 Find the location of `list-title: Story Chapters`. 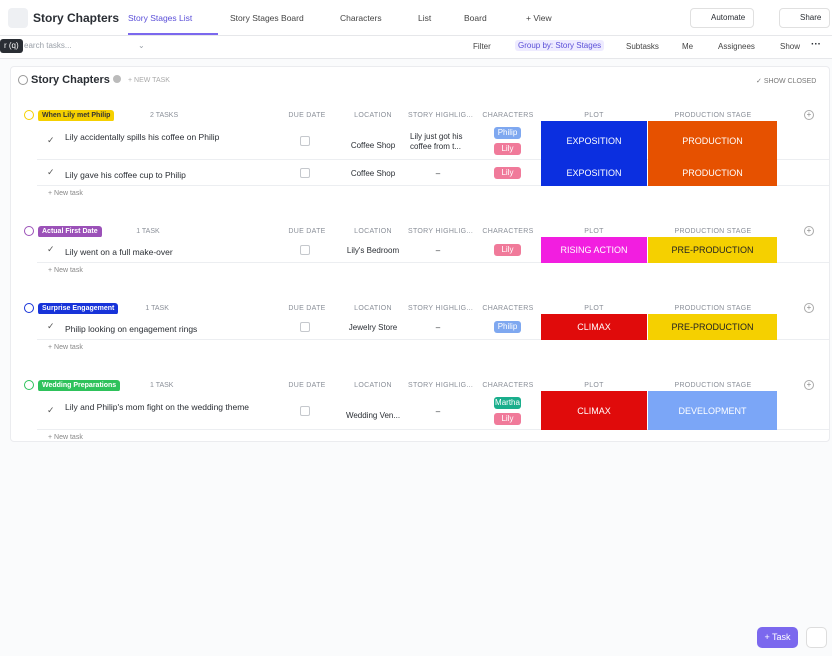

list-title: Story Chapters is located at coordinates (70, 80).